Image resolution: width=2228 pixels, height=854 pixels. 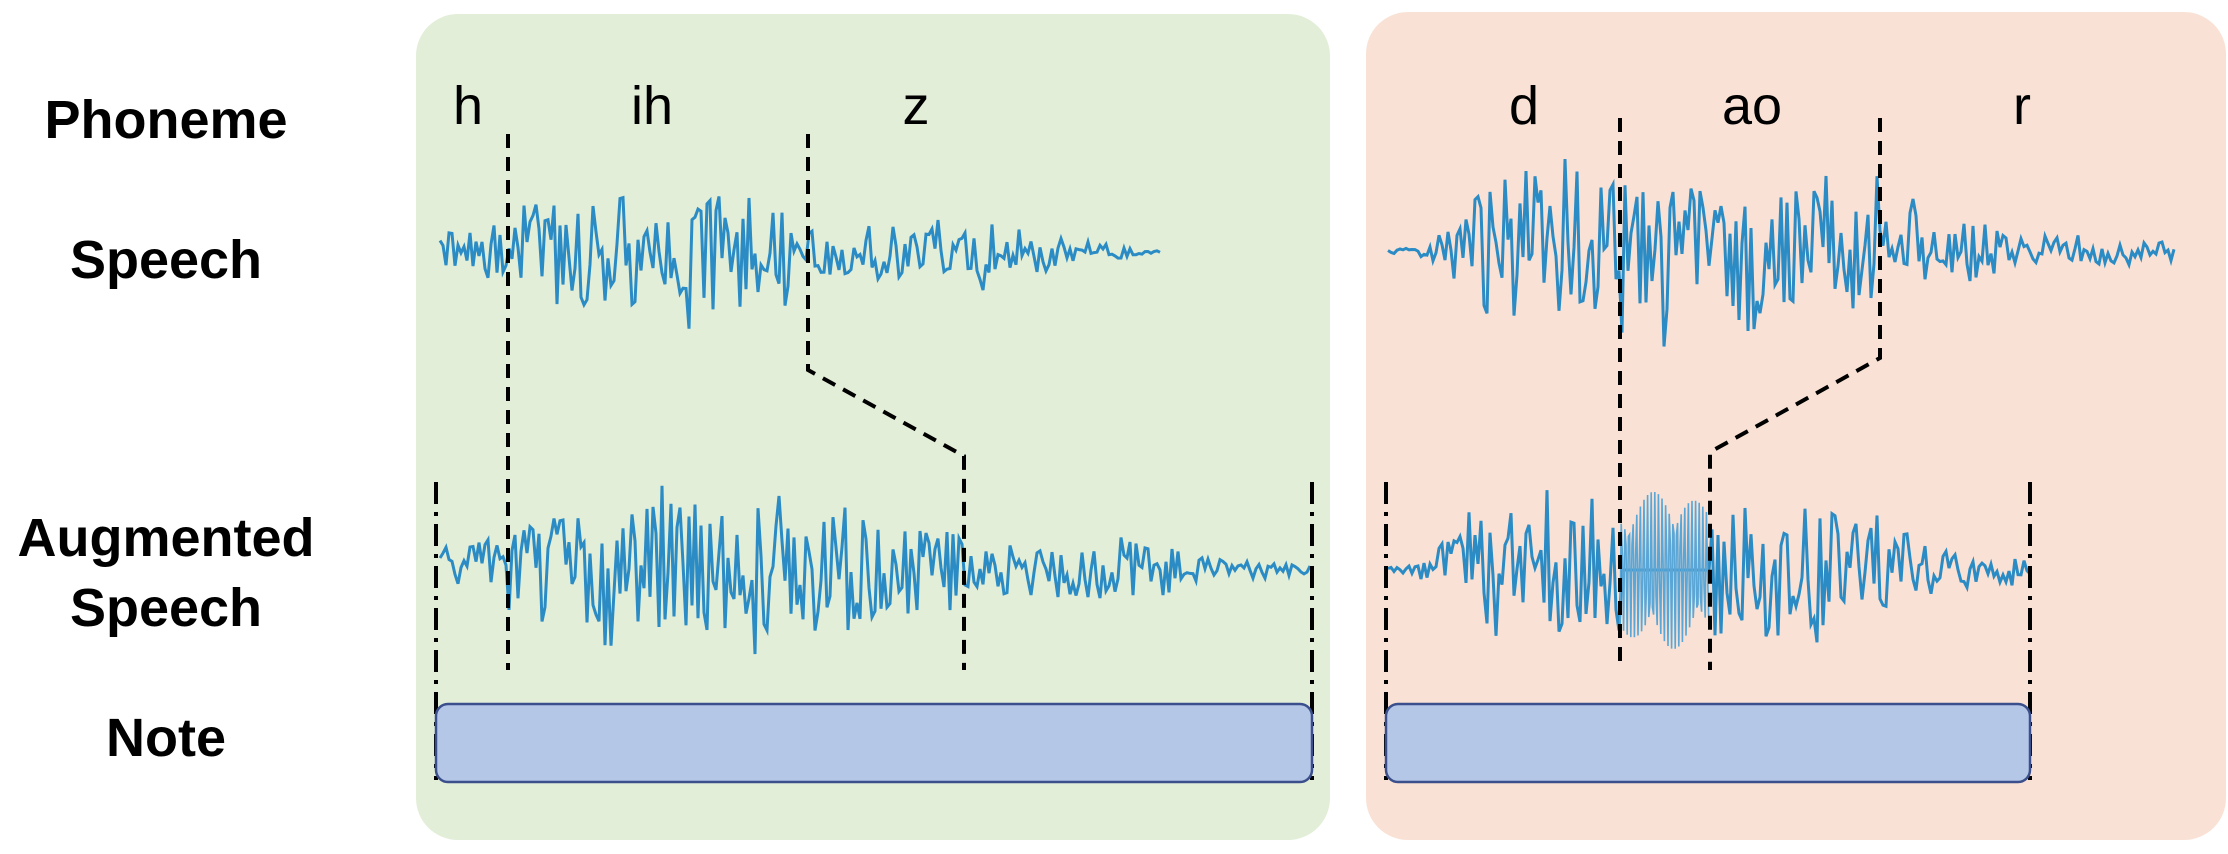 I want to click on boundary-lines-left, so click(x=736, y=402).